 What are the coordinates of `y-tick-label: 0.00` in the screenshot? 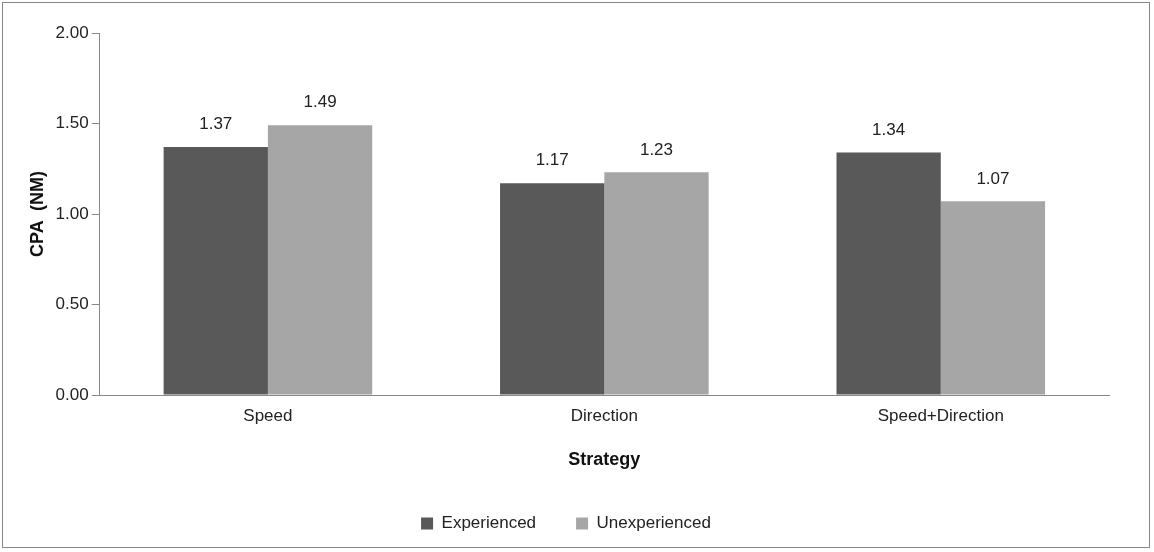 It's located at (72, 394).